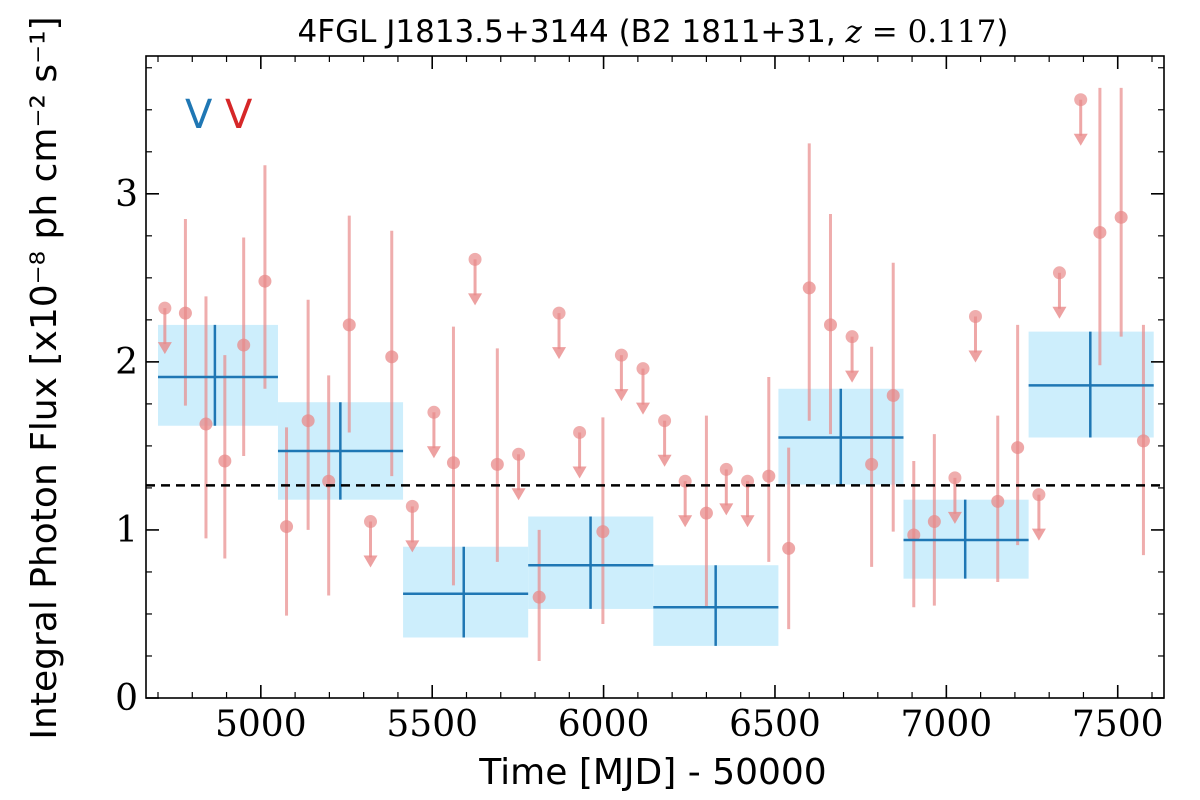 This screenshot has width=1200, height=800. What do you see at coordinates (604, 724) in the screenshot?
I see `x-tick-label: 6000` at bounding box center [604, 724].